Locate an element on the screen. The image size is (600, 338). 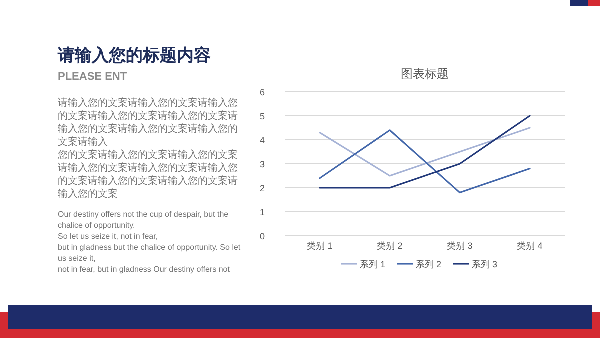
legend-label: 系列 2 is located at coordinates (429, 265).